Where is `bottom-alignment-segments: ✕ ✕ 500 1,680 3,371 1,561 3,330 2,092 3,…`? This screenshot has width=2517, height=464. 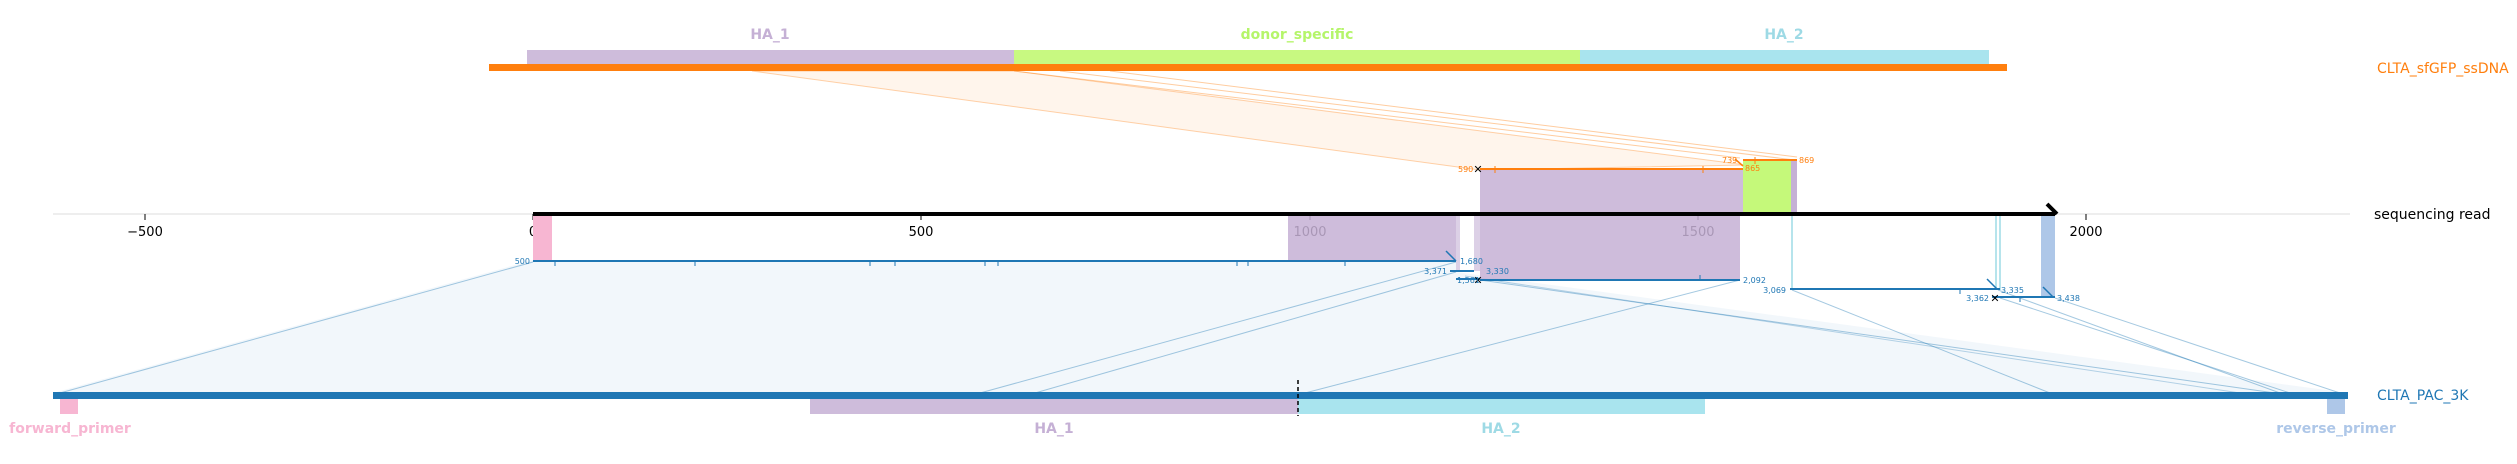 bottom-alignment-segments: ✕ ✕ 500 1,680 3,371 1,561 3,330 2,092 3,… is located at coordinates (1297, 277).